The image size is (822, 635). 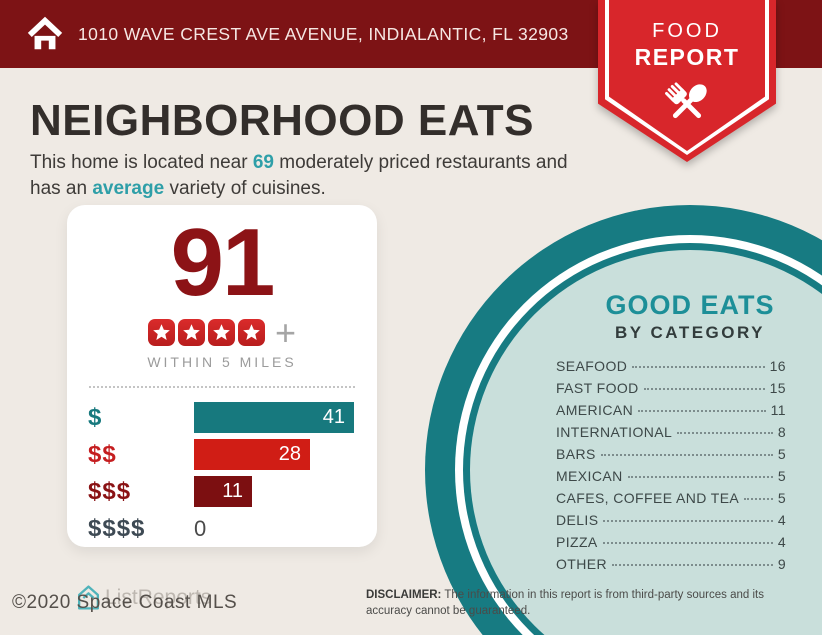 I want to click on category-row: INTERNATIONAL 8, so click(x=671, y=435).